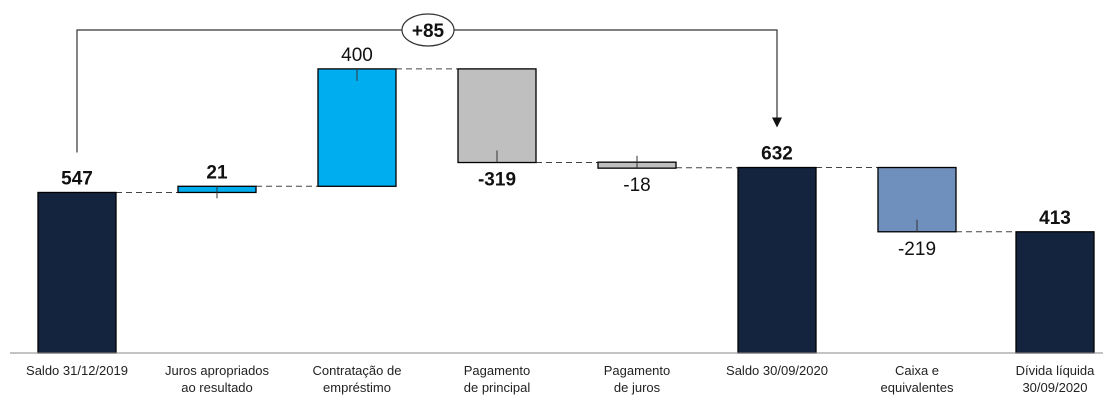 This screenshot has height=401, width=1113. What do you see at coordinates (1056, 370) in the screenshot?
I see `category-label-8: Dívida líquida` at bounding box center [1056, 370].